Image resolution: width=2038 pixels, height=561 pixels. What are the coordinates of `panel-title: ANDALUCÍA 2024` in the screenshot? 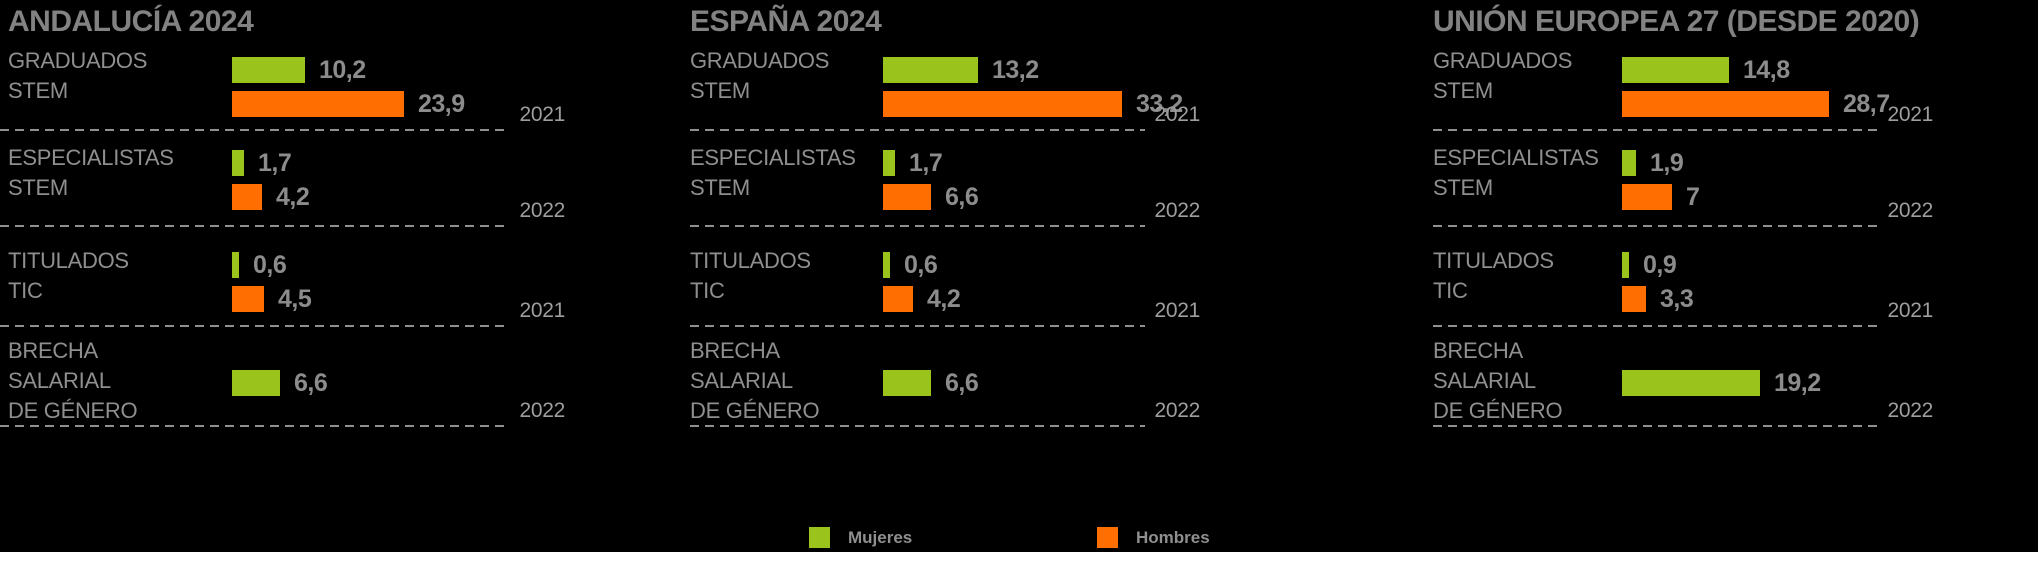 It's located at (131, 21).